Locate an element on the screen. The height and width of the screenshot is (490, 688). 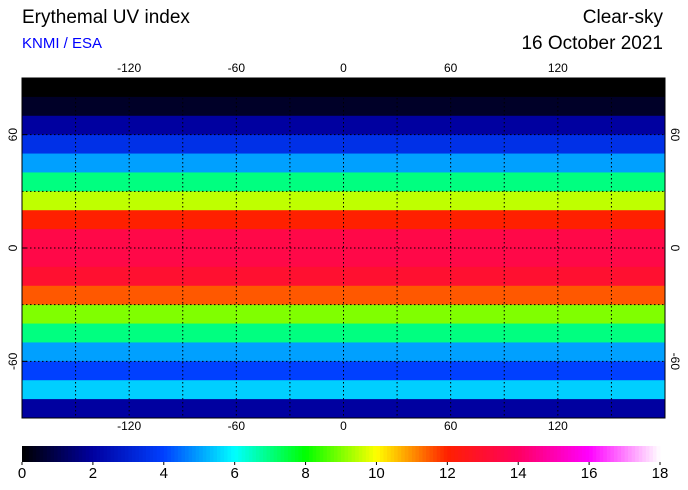
colorbar-tick-label: 2 is located at coordinates (93, 473).